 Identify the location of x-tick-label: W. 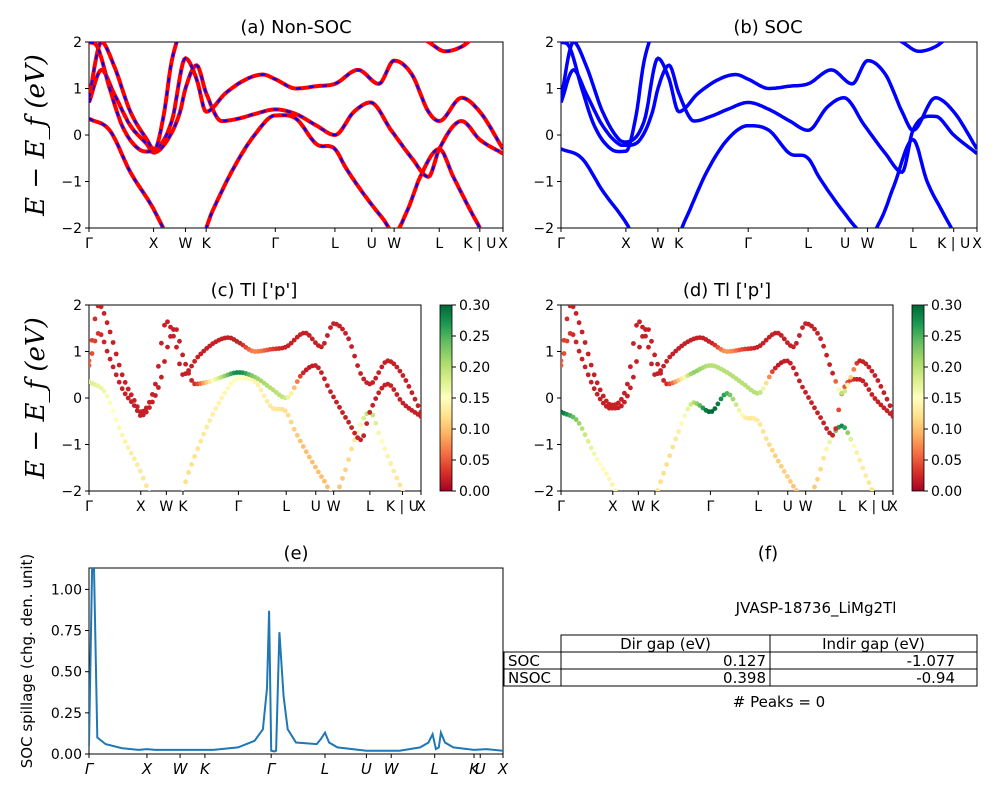
(392, 769).